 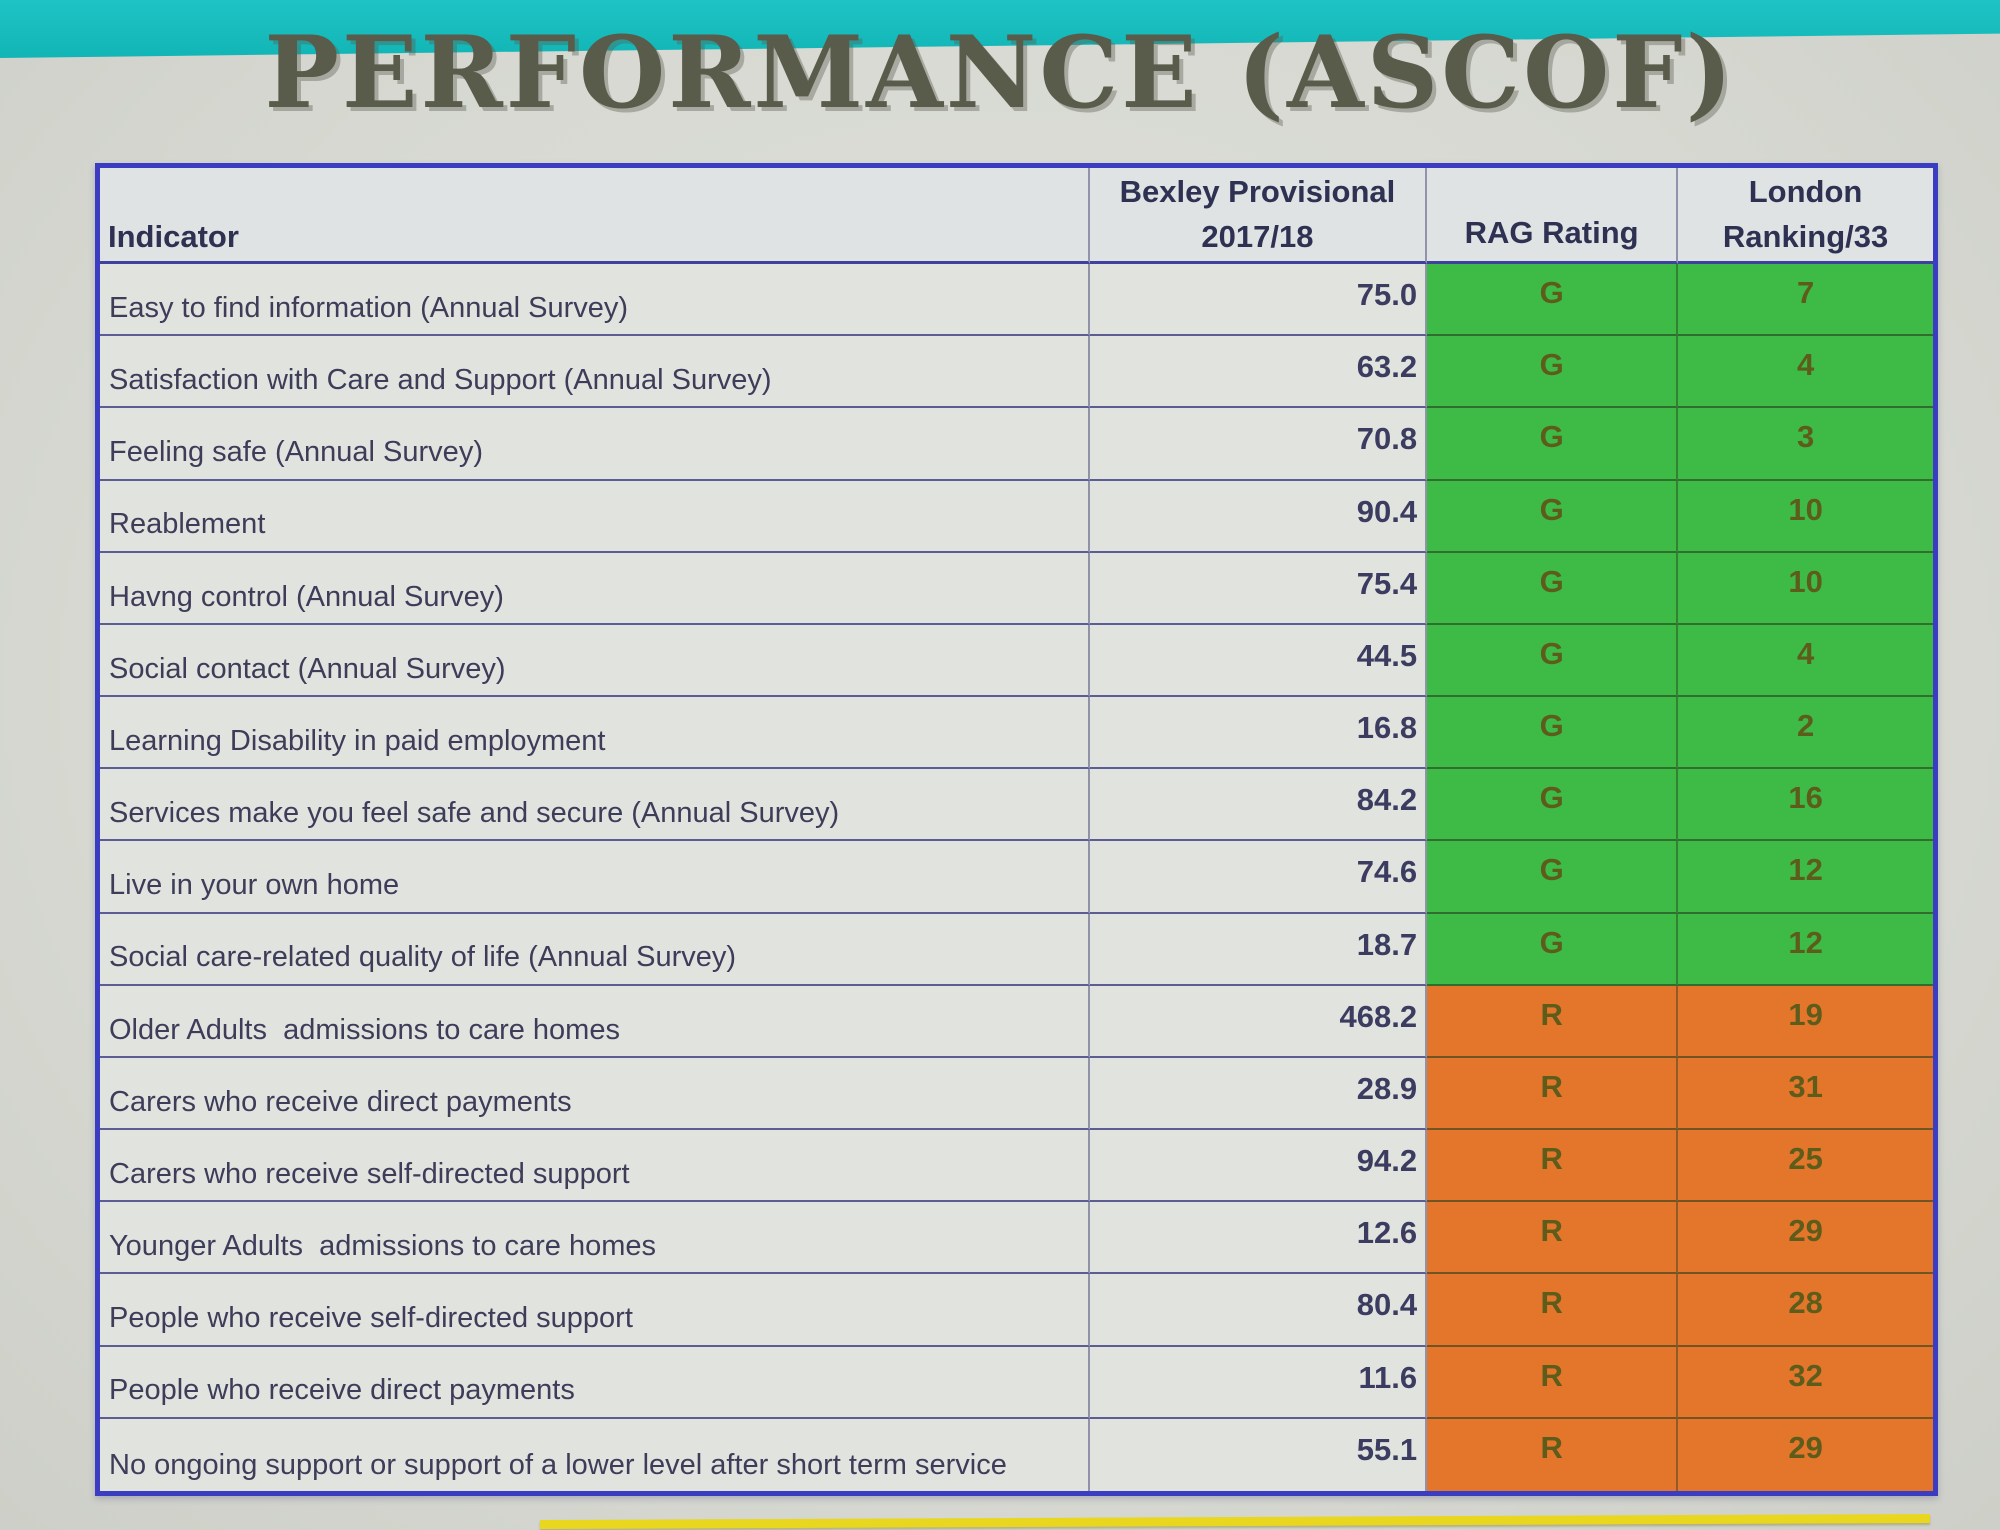 I want to click on value-cell: 12.6, so click(x=1258, y=1238).